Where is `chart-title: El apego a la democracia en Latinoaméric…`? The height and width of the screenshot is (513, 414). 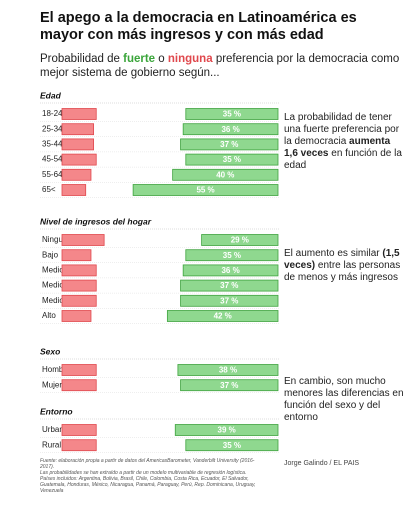
chart-title: El apego a la democracia en Latinoaméric… is located at coordinates (198, 26).